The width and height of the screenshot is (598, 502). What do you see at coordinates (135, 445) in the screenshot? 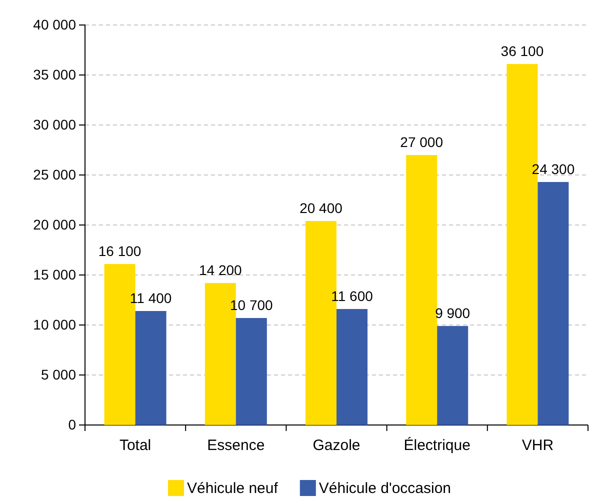
I see `x-tick-label: Total` at bounding box center [135, 445].